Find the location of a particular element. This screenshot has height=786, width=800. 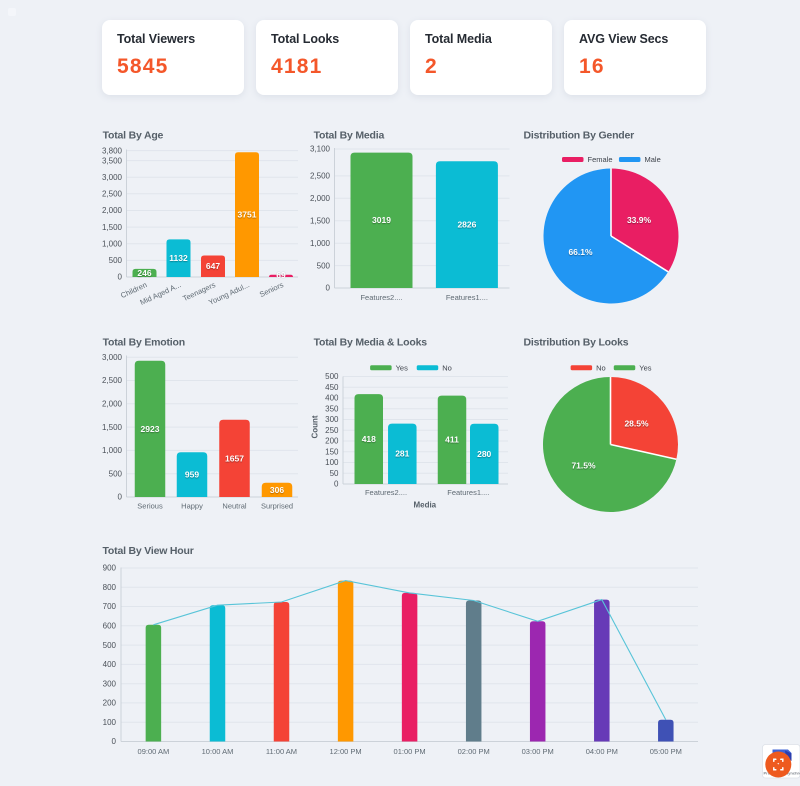

svg-text: 1132 is located at coordinates (178, 258).